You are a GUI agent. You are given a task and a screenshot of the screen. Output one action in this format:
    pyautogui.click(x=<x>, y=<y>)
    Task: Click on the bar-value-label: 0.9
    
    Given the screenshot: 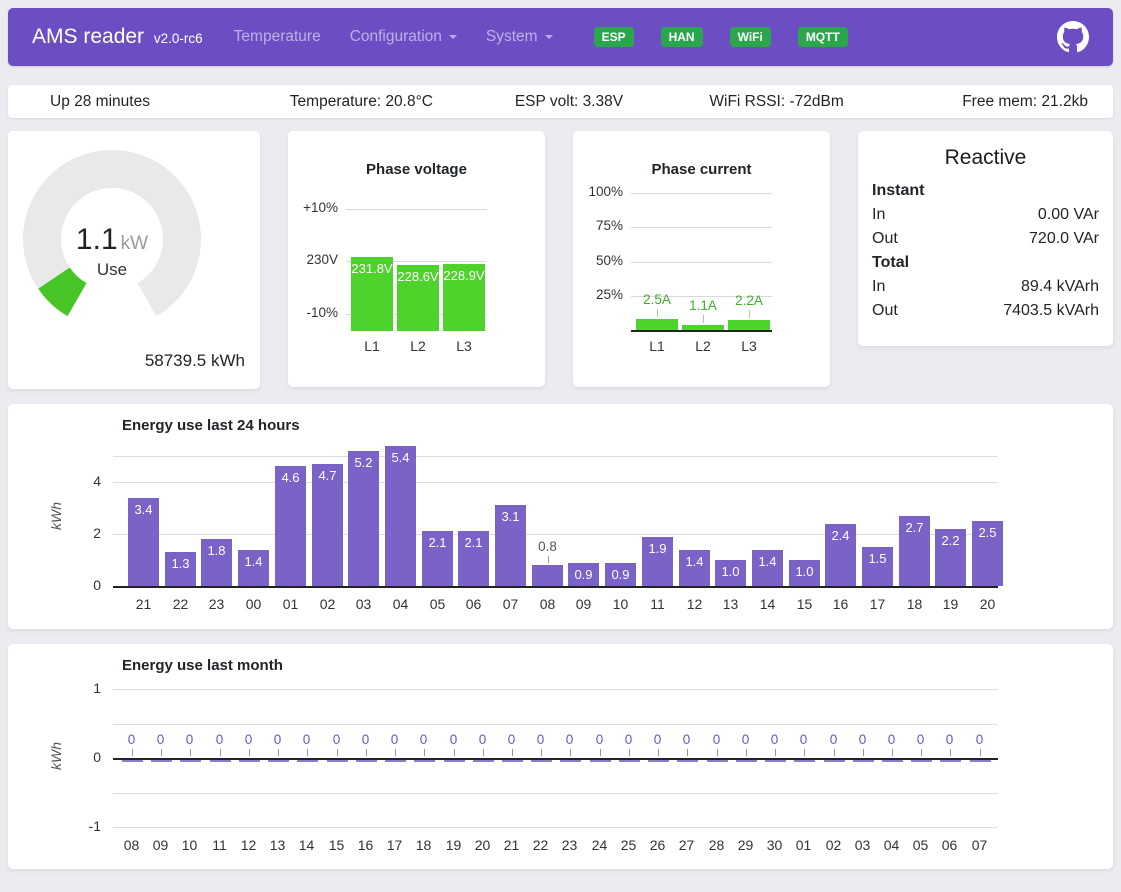 What is the action you would take?
    pyautogui.click(x=583, y=574)
    